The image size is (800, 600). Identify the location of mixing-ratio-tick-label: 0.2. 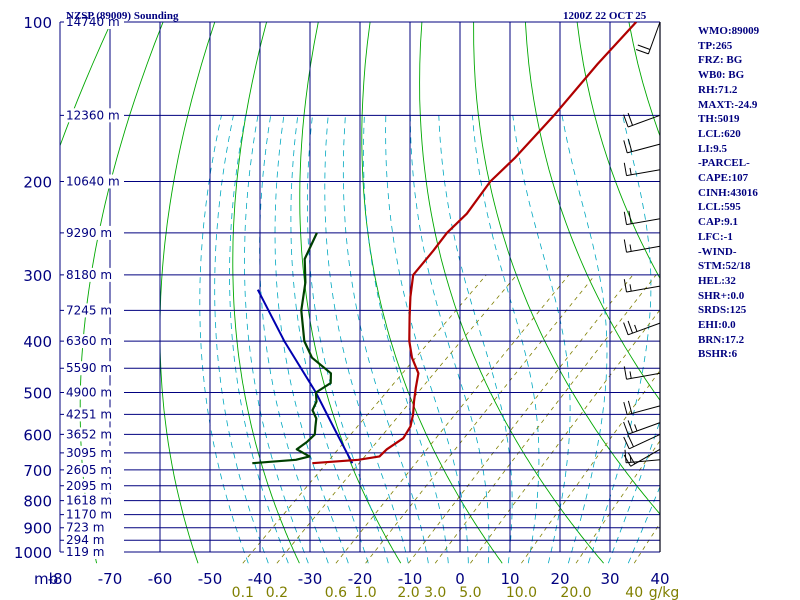
(277, 592).